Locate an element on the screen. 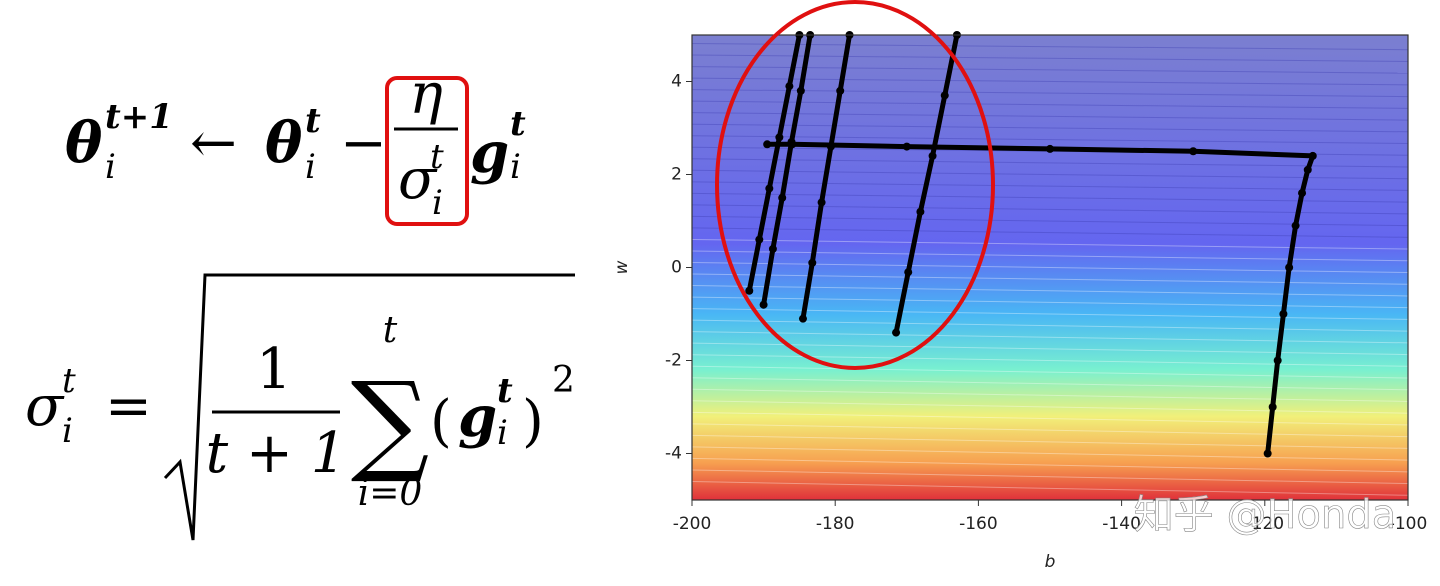 Image resolution: width=1440 pixels, height=586 pixels. numerator: 1 is located at coordinates (274, 369).